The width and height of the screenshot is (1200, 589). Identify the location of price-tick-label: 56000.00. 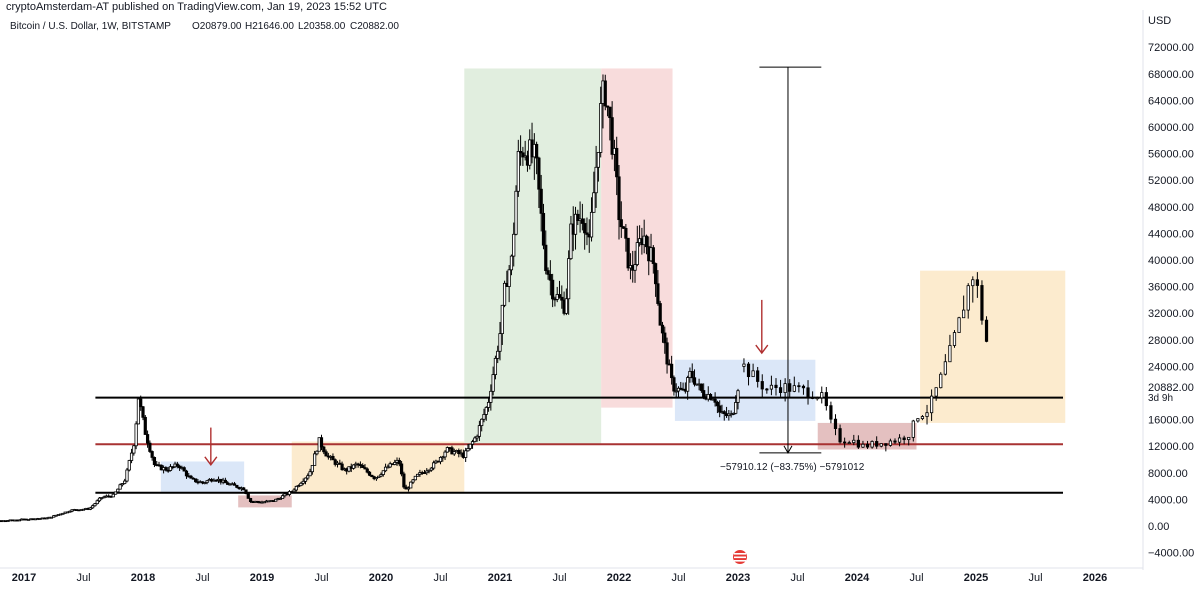
(1171, 155).